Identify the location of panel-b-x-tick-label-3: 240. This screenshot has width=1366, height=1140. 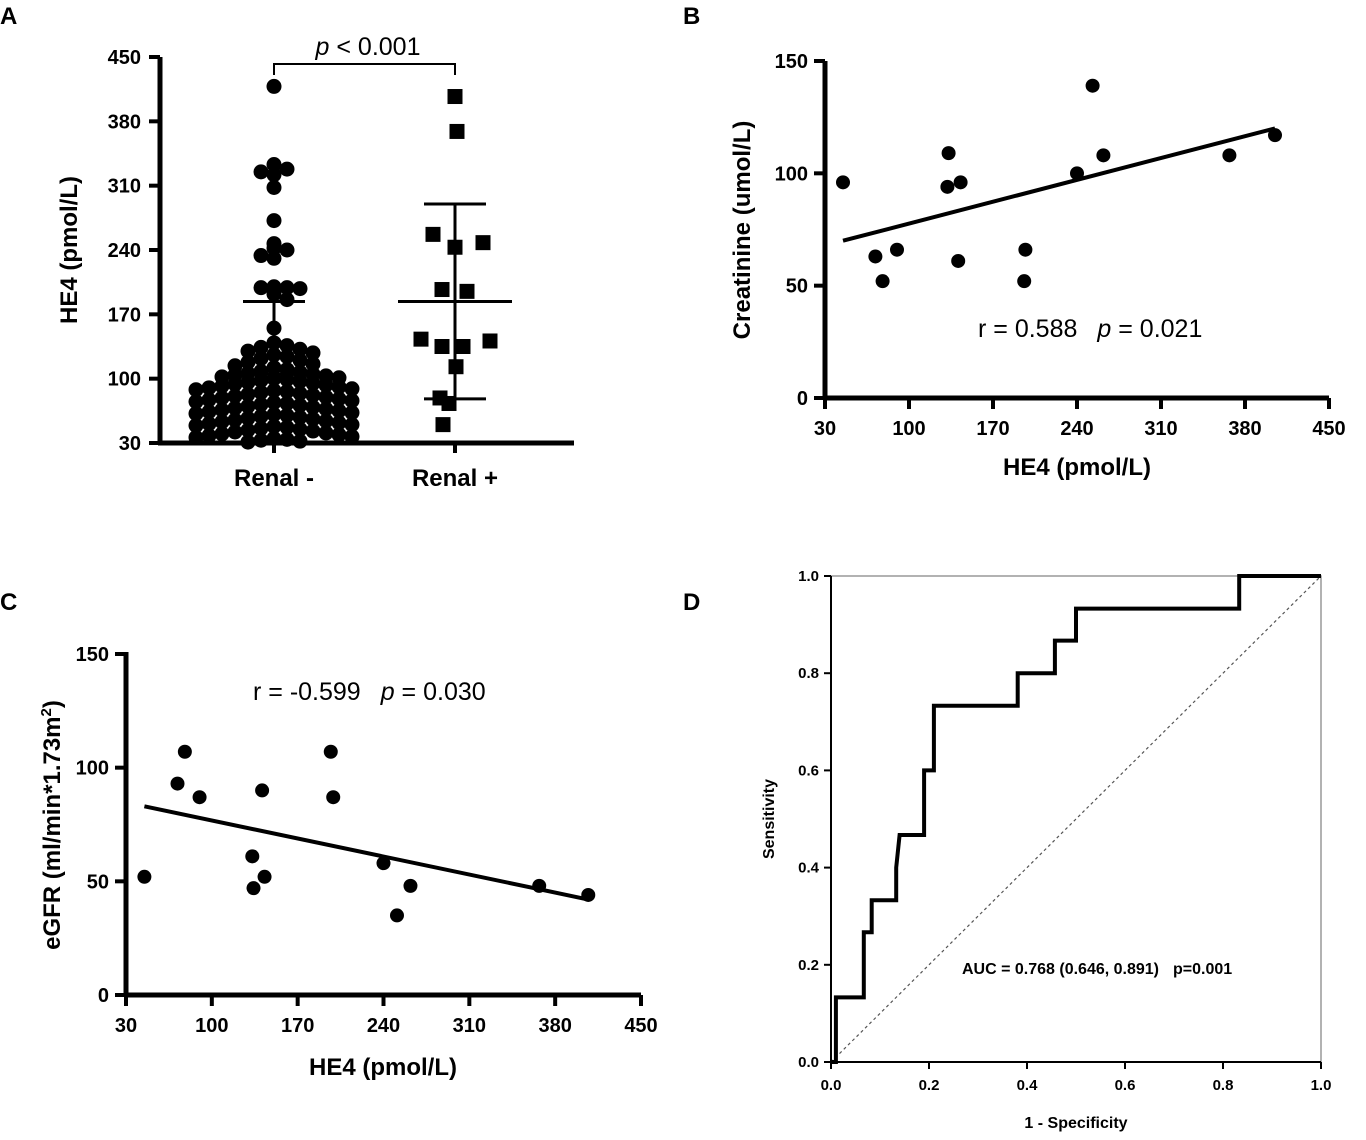
(1076, 429).